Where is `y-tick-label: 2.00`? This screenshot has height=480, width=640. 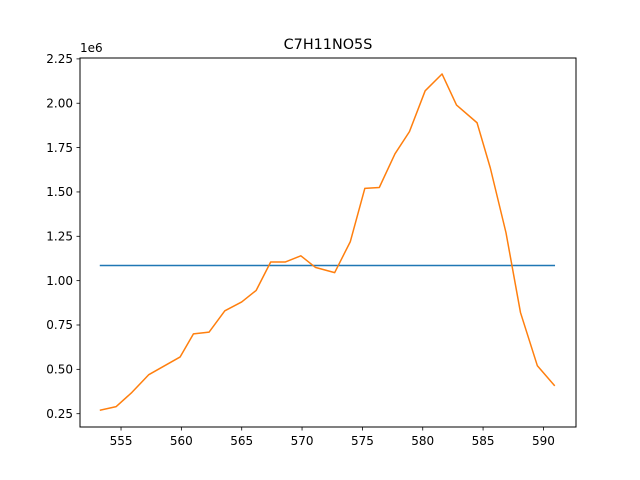
y-tick-label: 2.00 is located at coordinates (59, 103).